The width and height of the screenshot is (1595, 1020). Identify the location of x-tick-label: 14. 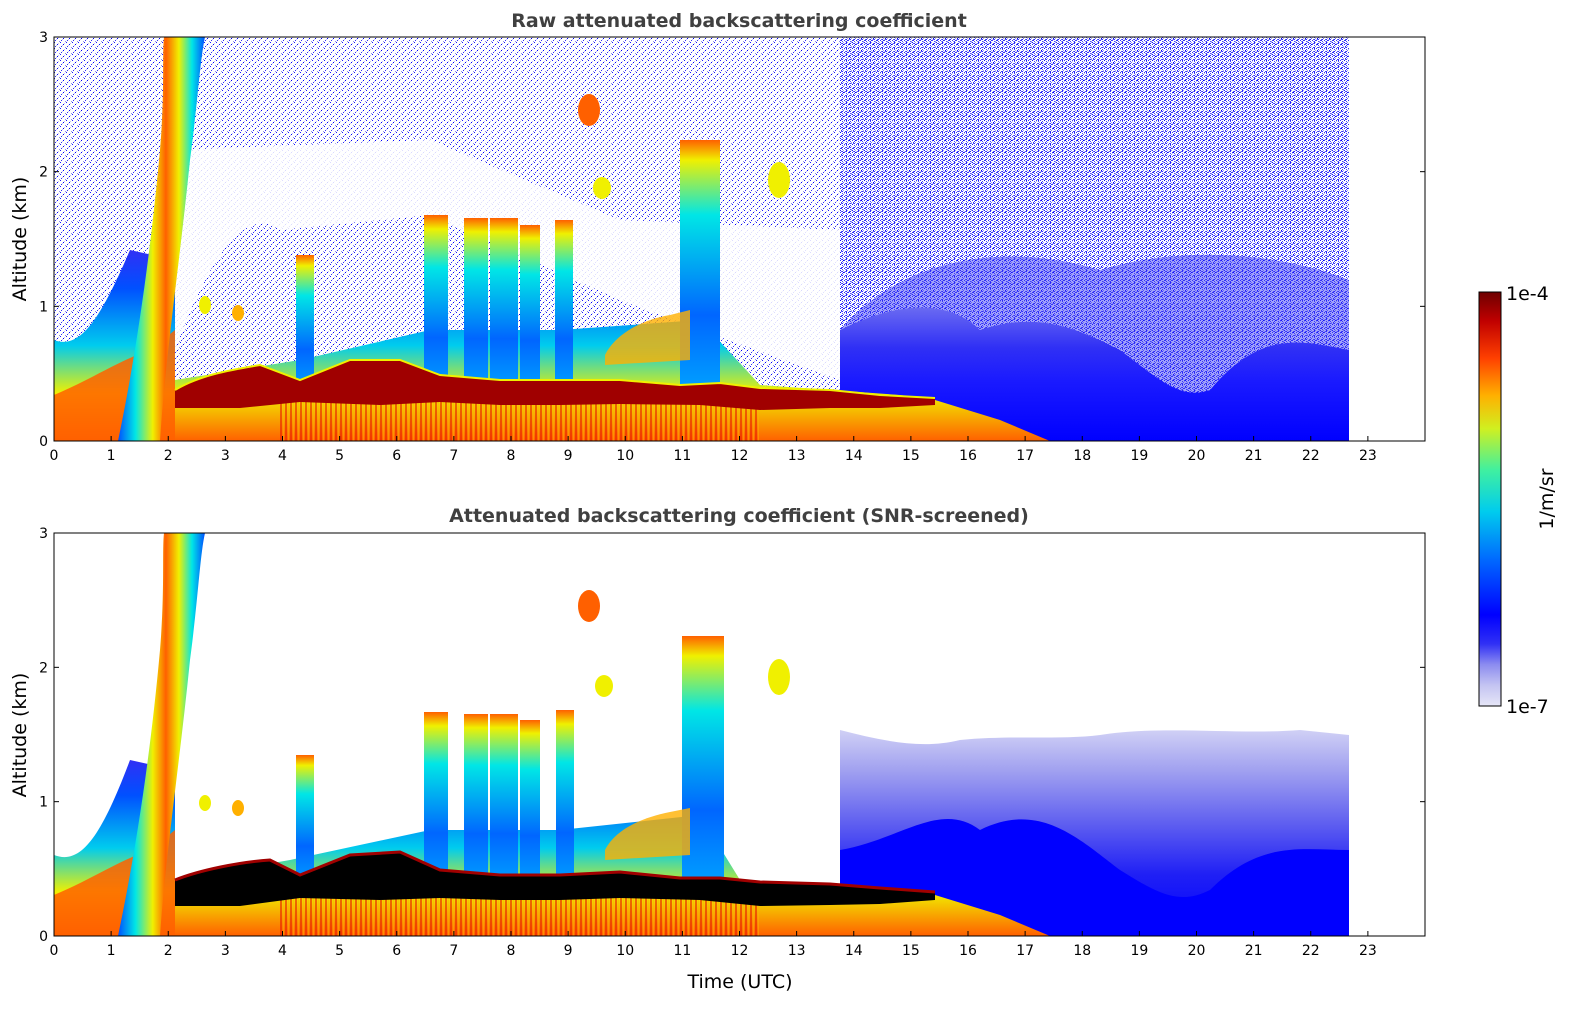
(854, 456).